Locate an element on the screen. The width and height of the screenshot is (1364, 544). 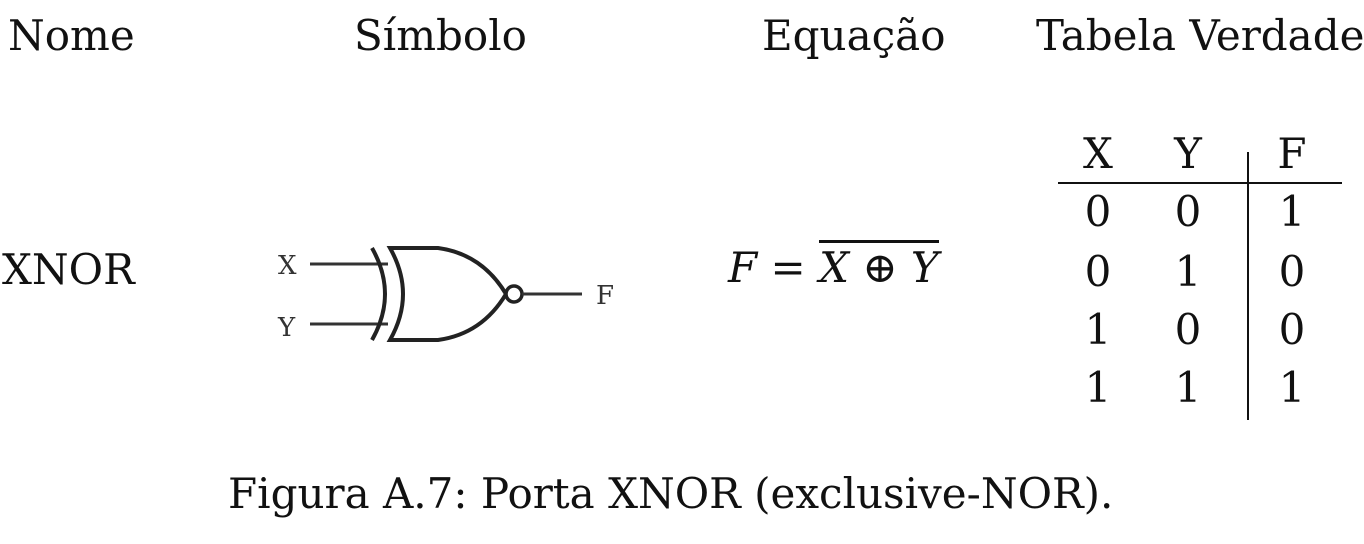
truth-table-column-rule is located at coordinates (1248, 286).